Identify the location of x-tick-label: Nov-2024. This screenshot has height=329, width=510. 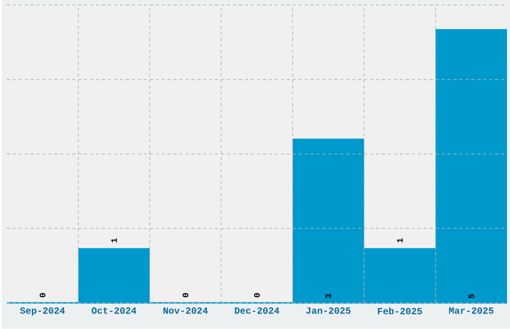
(185, 311).